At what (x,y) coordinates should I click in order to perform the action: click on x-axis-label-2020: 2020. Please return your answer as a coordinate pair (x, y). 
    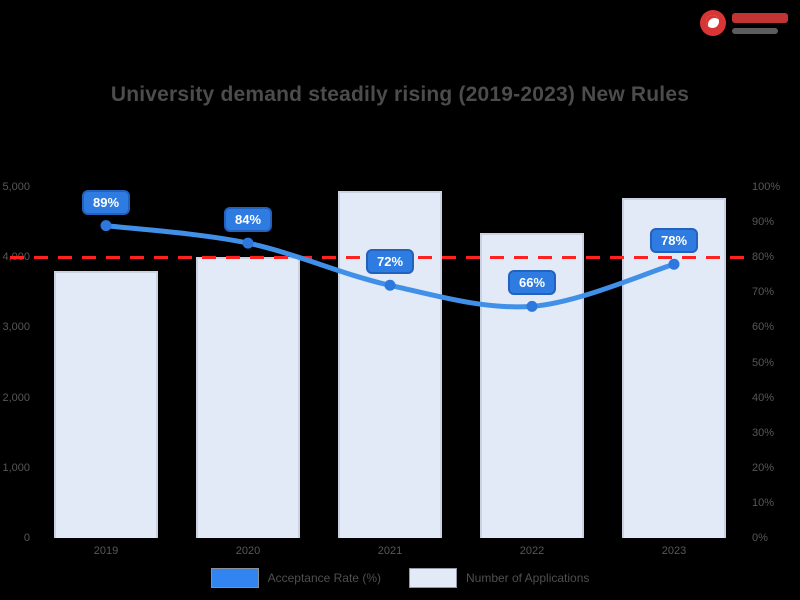
    Looking at the image, I should click on (248, 551).